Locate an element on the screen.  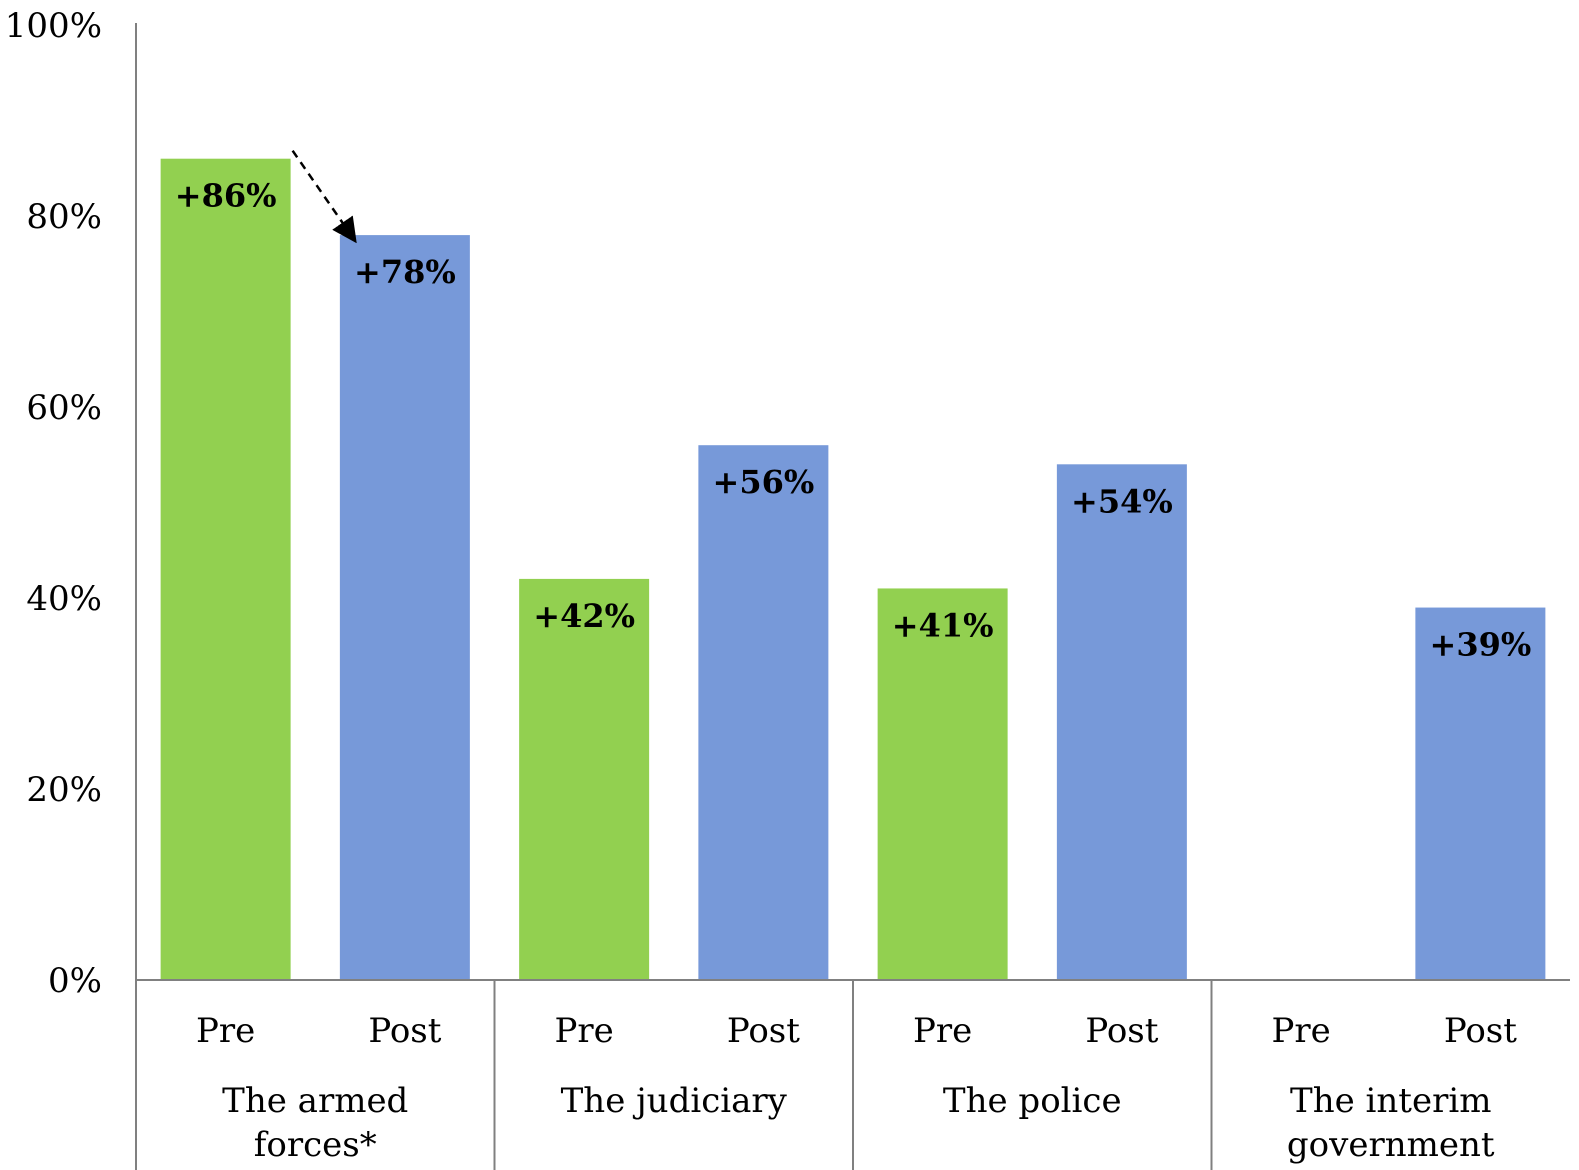
y-tick-label: 80% is located at coordinates (64, 217).